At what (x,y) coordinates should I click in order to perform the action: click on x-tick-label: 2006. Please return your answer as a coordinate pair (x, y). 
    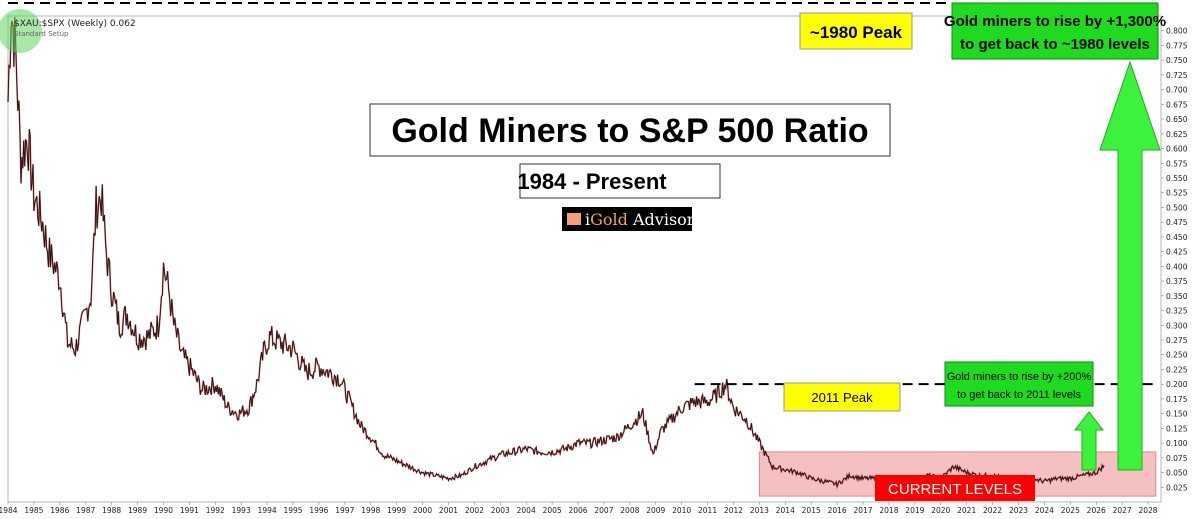
    Looking at the image, I should click on (577, 510).